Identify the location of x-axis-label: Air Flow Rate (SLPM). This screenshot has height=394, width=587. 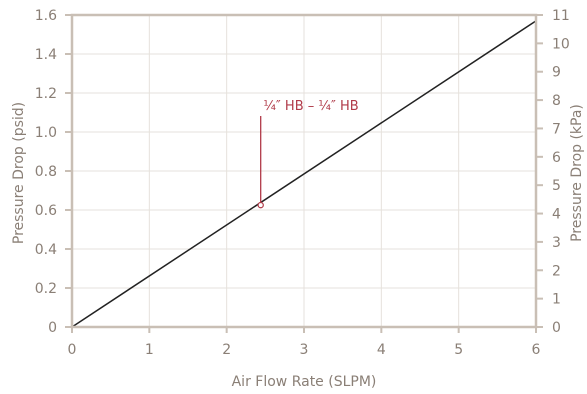
(304, 382).